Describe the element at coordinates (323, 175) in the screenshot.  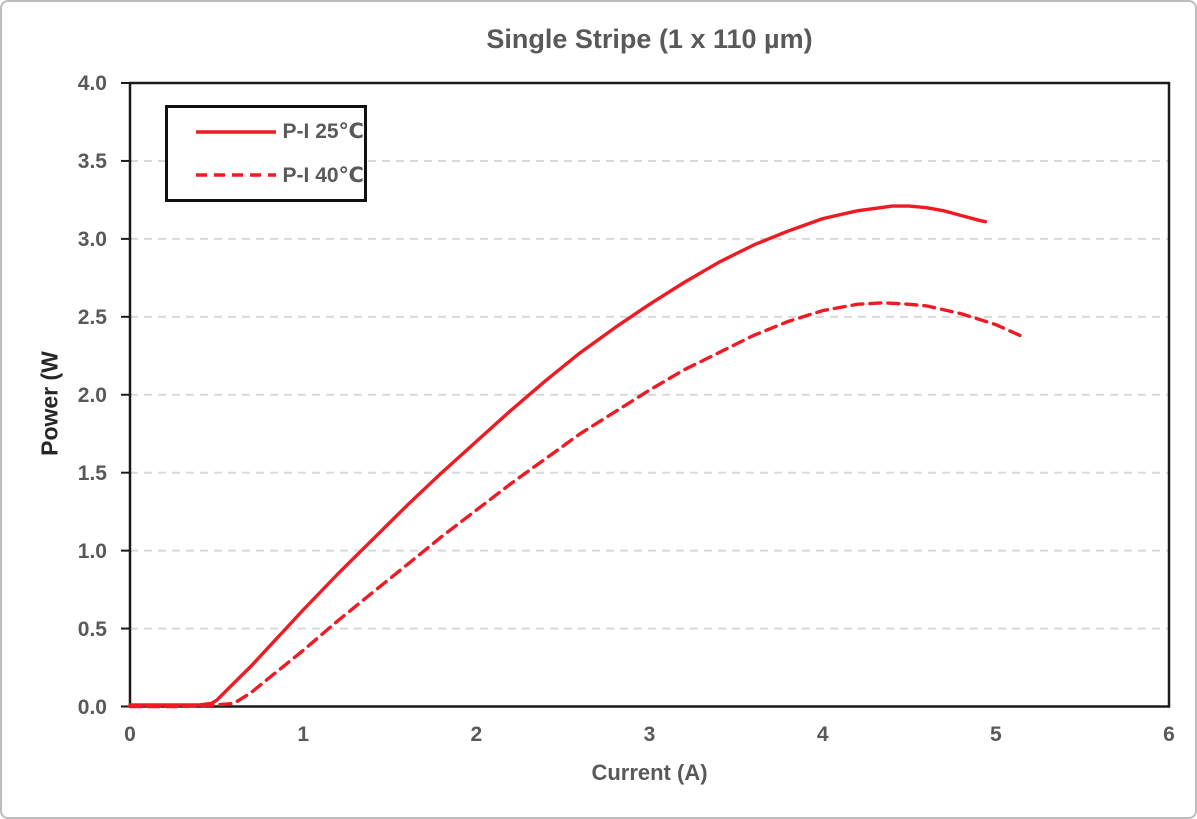
I see `legend-label-40c: P-I 40℃` at that location.